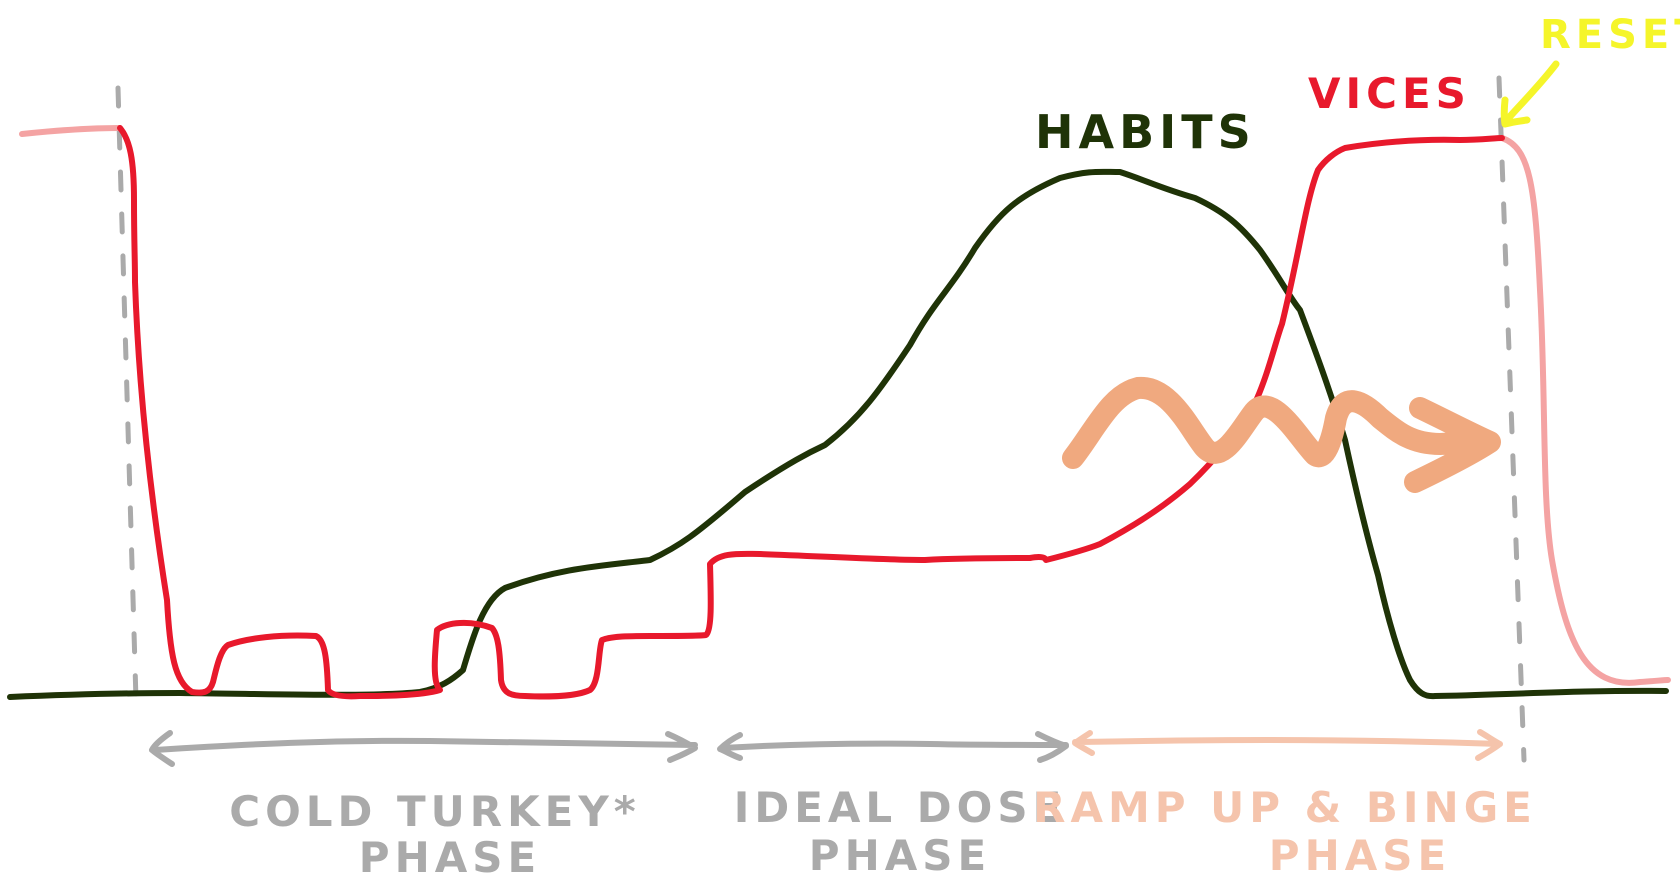 The image size is (1680, 882). I want to click on vices-label: VICES, so click(1389, 93).